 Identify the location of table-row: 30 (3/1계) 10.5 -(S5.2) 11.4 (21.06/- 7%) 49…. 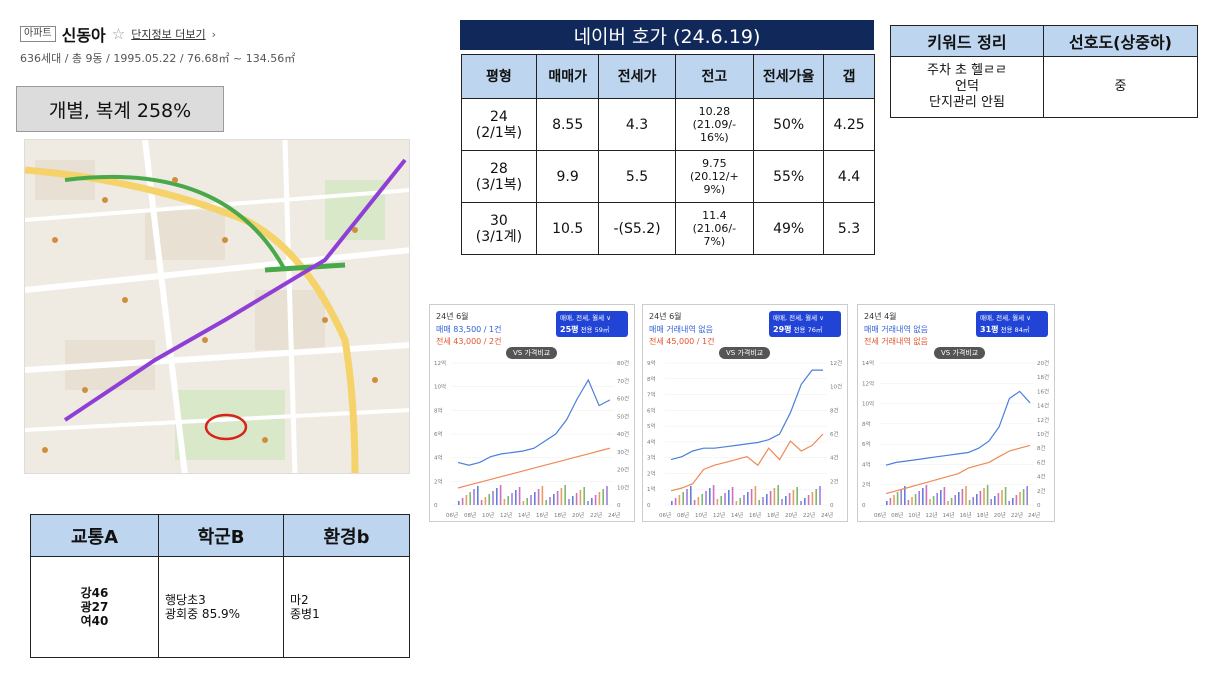
(668, 228).